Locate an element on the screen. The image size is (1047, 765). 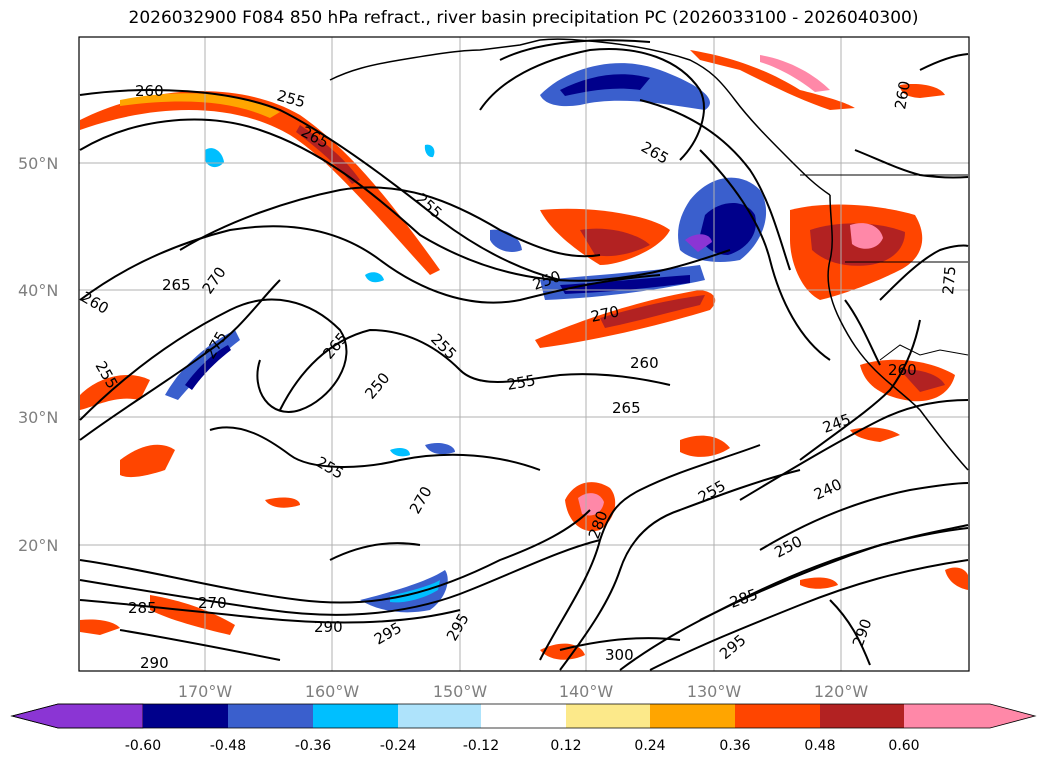
colorbar-tick: 0.36 is located at coordinates (734, 746).